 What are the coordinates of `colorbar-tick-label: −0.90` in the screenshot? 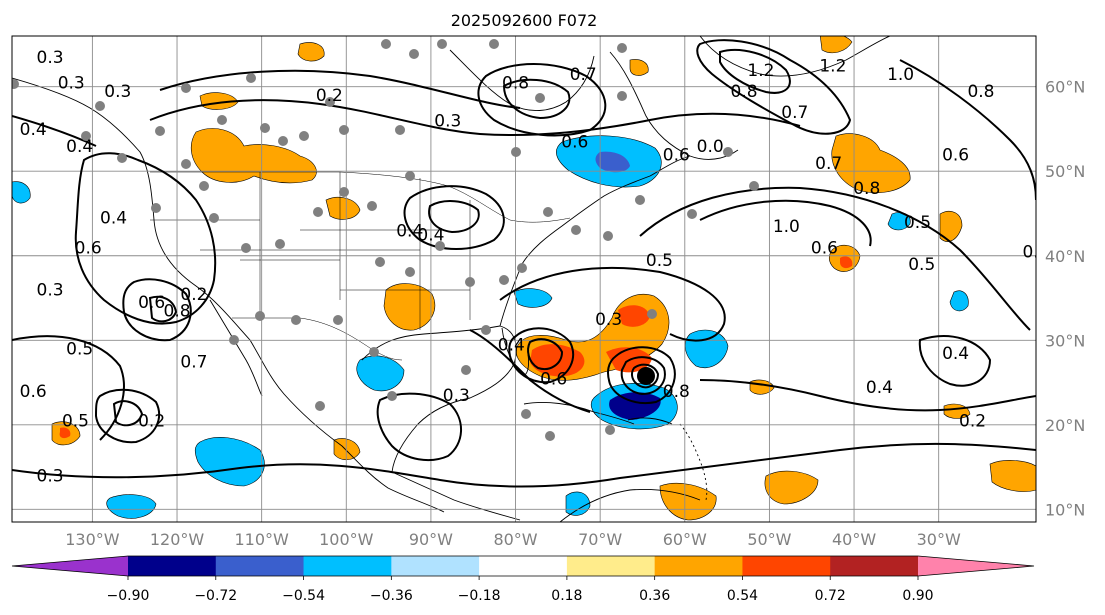 It's located at (128, 596).